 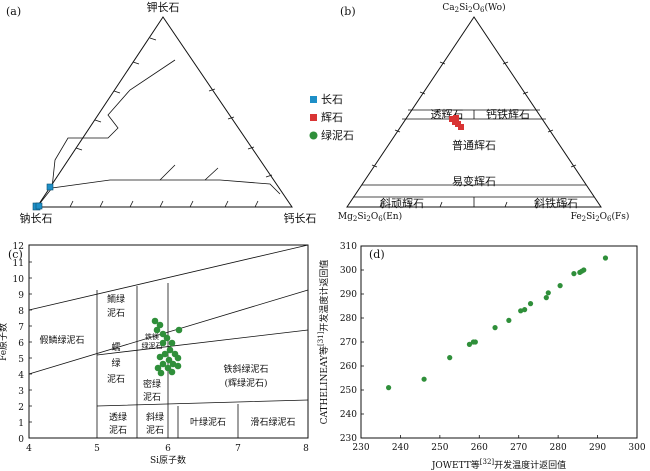 I want to click on y-tick-label: 260, so click(x=348, y=367).